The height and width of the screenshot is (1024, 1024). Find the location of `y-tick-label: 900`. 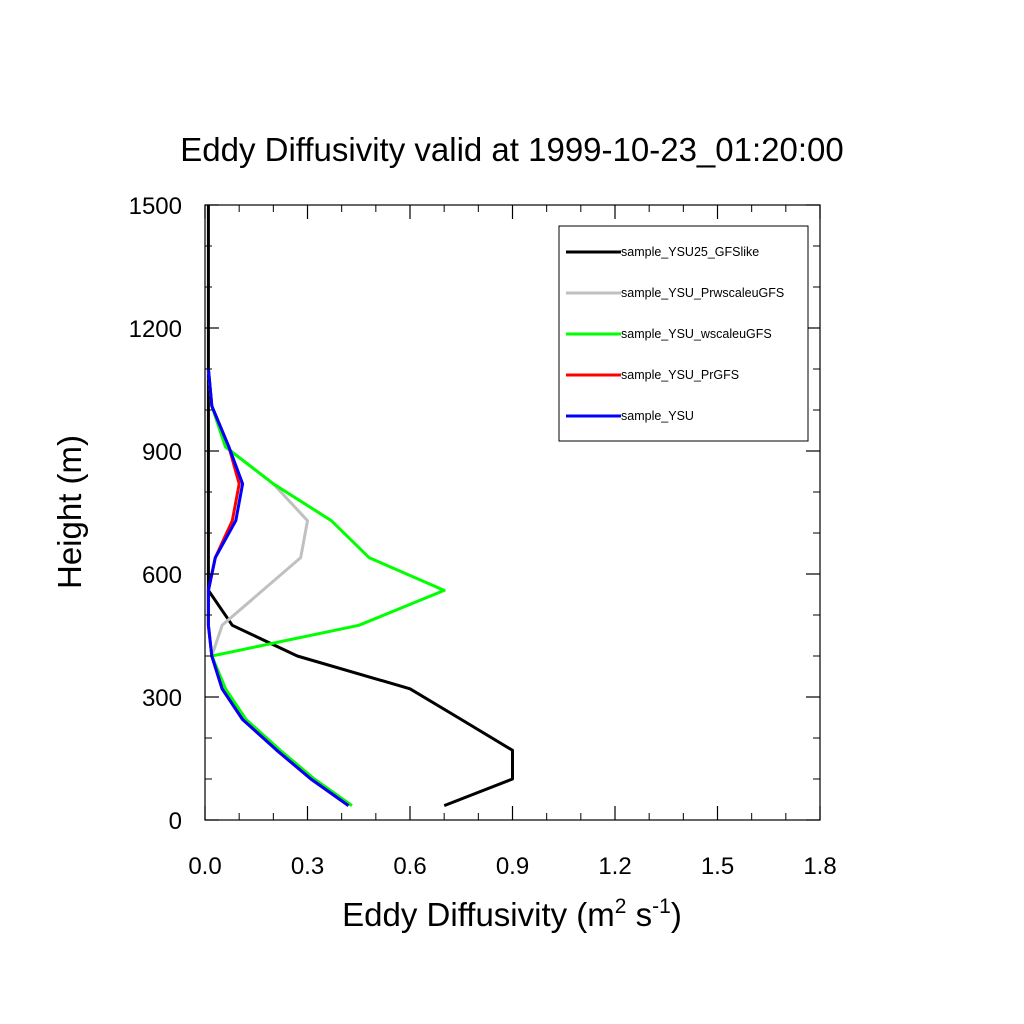

y-tick-label: 900 is located at coordinates (162, 452).